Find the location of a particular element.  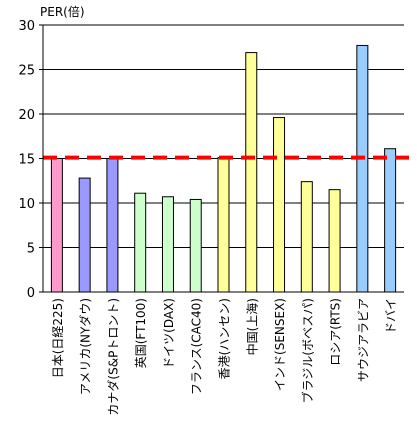

y-tick-label: 5 is located at coordinates (31, 249).